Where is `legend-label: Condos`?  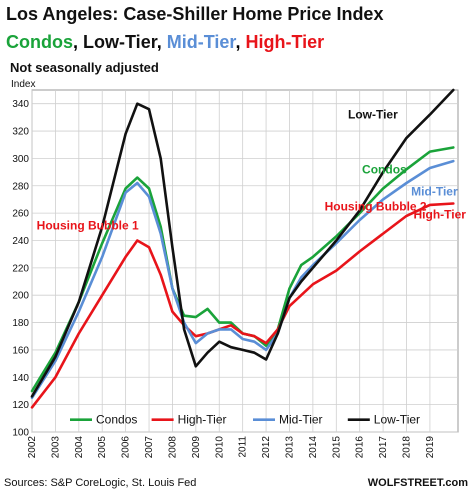
legend-label: Condos is located at coordinates (116, 420).